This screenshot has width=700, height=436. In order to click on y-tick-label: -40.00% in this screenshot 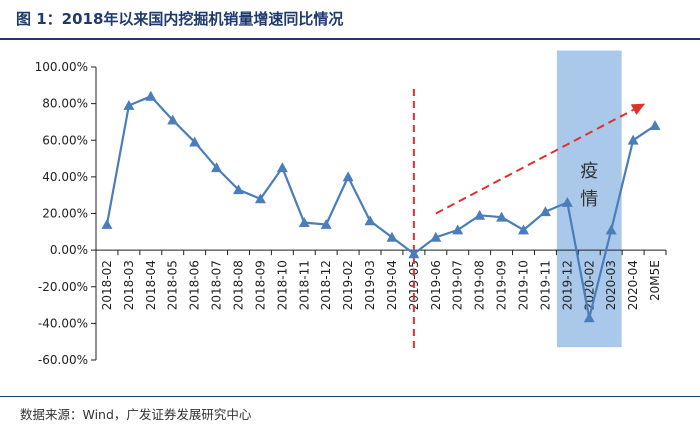, I will do `click(63, 323)`.